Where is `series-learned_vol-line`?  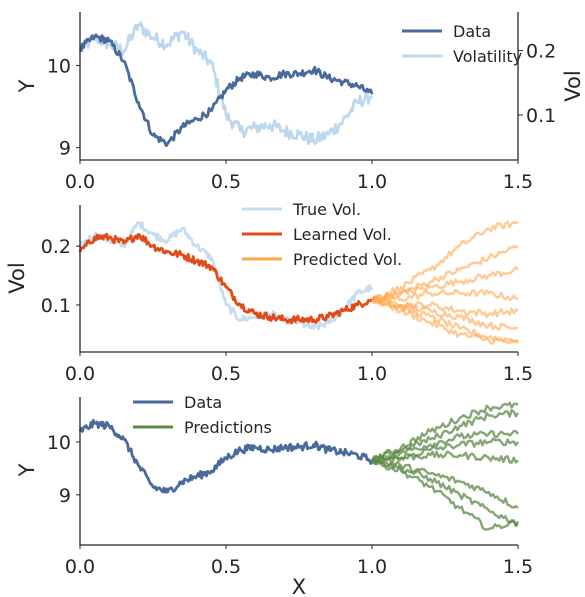 series-learned_vol-line is located at coordinates (226, 278).